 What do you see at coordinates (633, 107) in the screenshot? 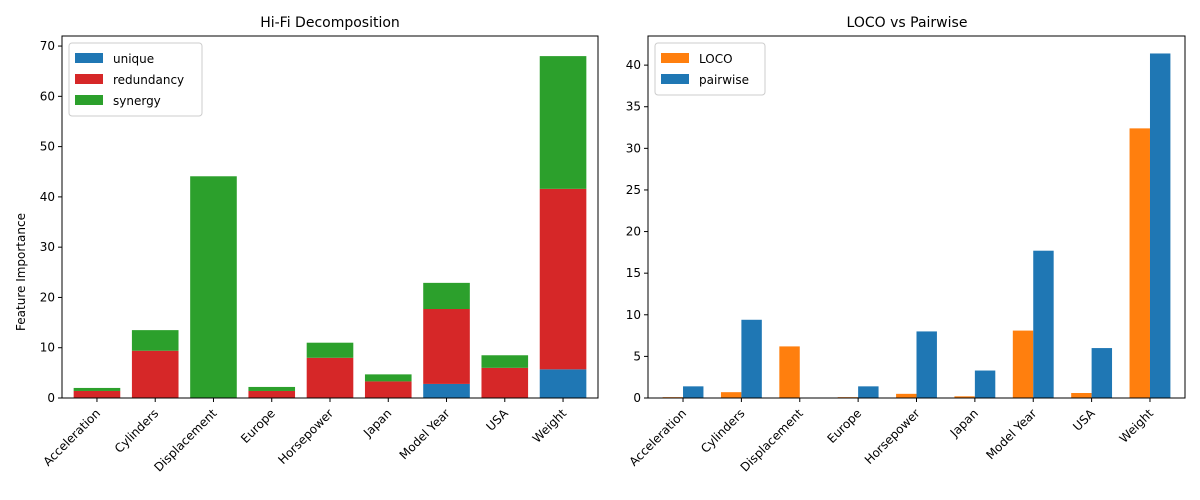
I see `y-tick-label: 35` at bounding box center [633, 107].